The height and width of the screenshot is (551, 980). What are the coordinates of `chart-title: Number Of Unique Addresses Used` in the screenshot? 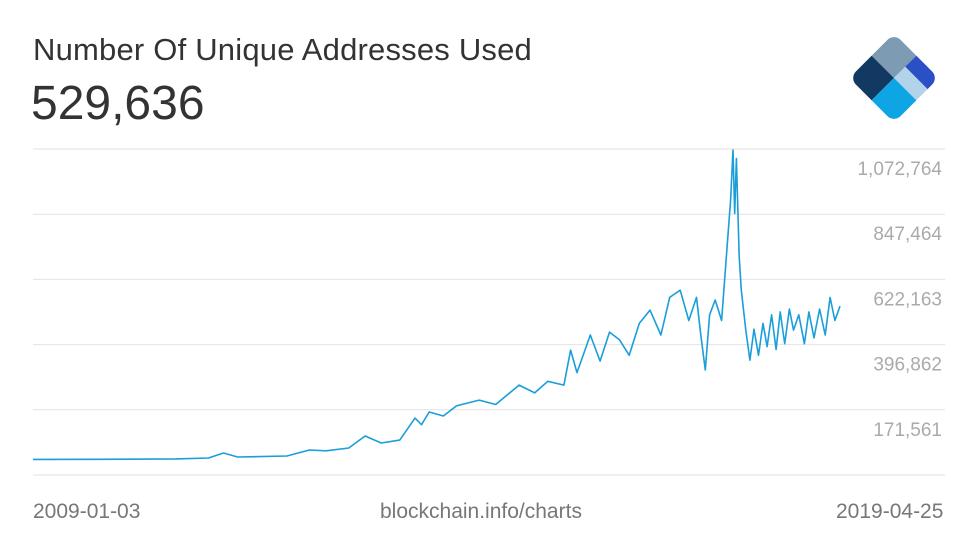 It's located at (282, 49).